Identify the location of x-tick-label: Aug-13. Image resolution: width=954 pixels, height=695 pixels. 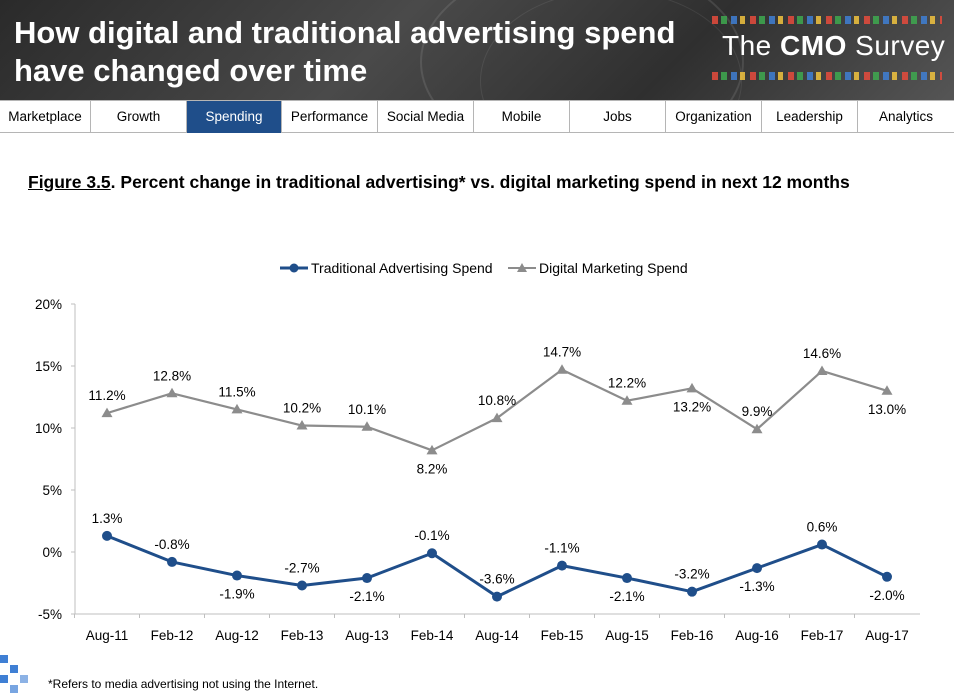
(367, 635).